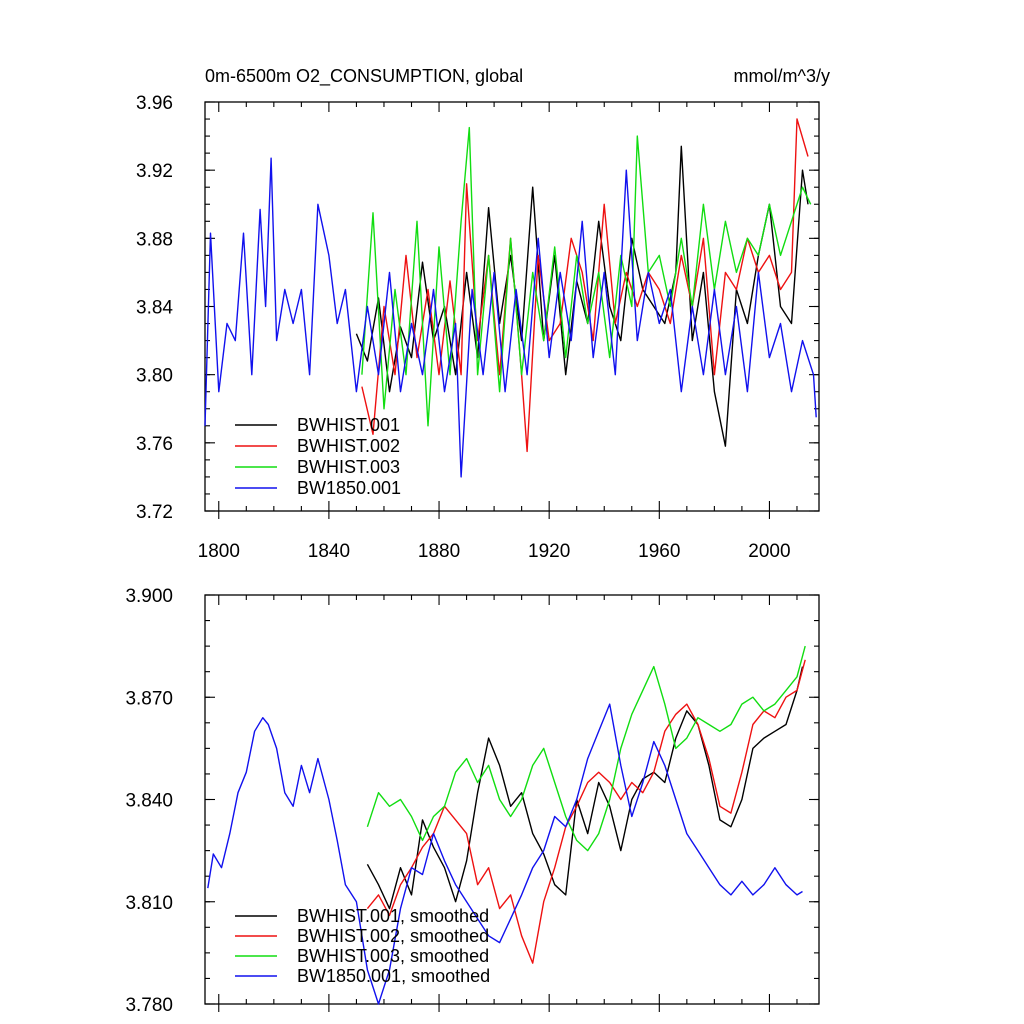 This screenshot has width=1024, height=1024. Describe the element at coordinates (149, 801) in the screenshot. I see `bottom-y-tick-label: 3.840` at that location.